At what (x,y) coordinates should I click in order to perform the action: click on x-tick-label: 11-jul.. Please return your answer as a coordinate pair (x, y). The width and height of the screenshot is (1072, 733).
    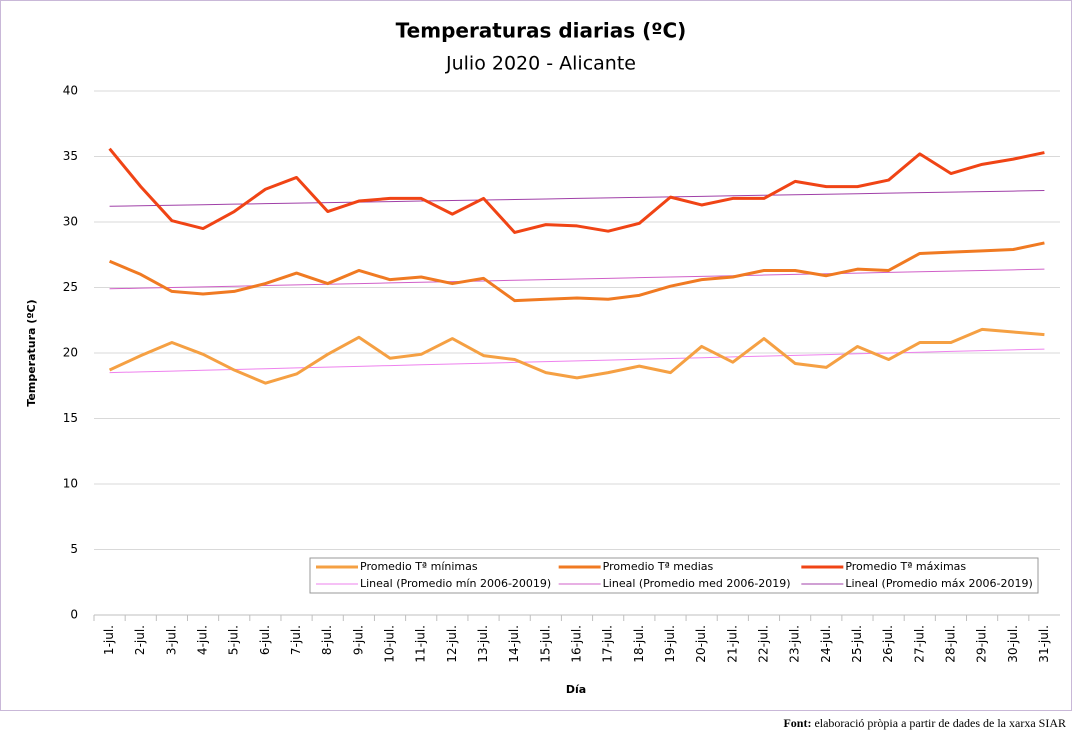
    Looking at the image, I should click on (421, 644).